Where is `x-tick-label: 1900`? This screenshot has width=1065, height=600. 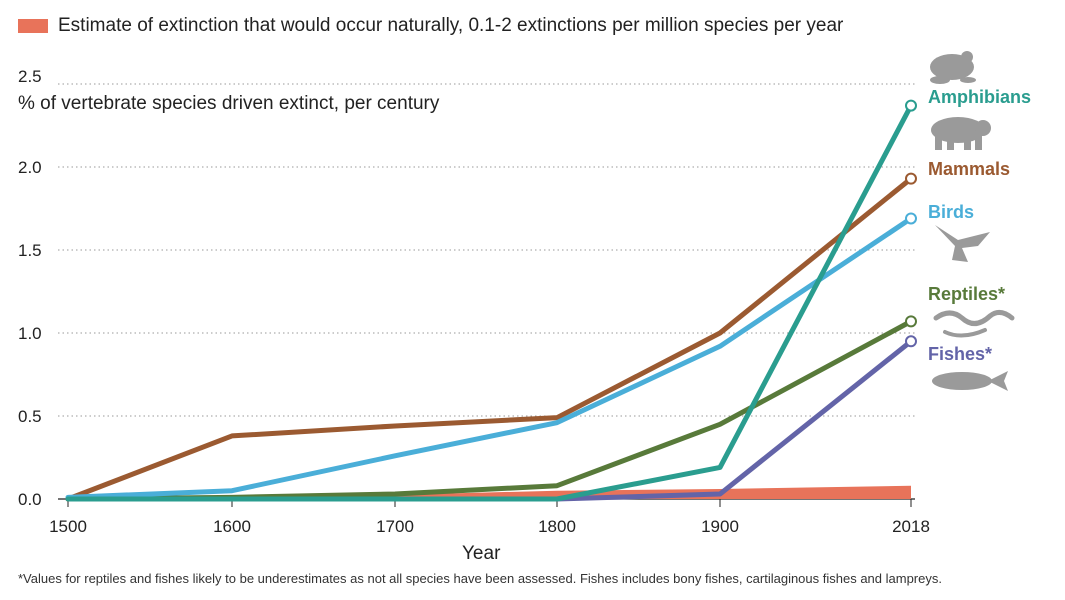 x-tick-label: 1900 is located at coordinates (720, 526).